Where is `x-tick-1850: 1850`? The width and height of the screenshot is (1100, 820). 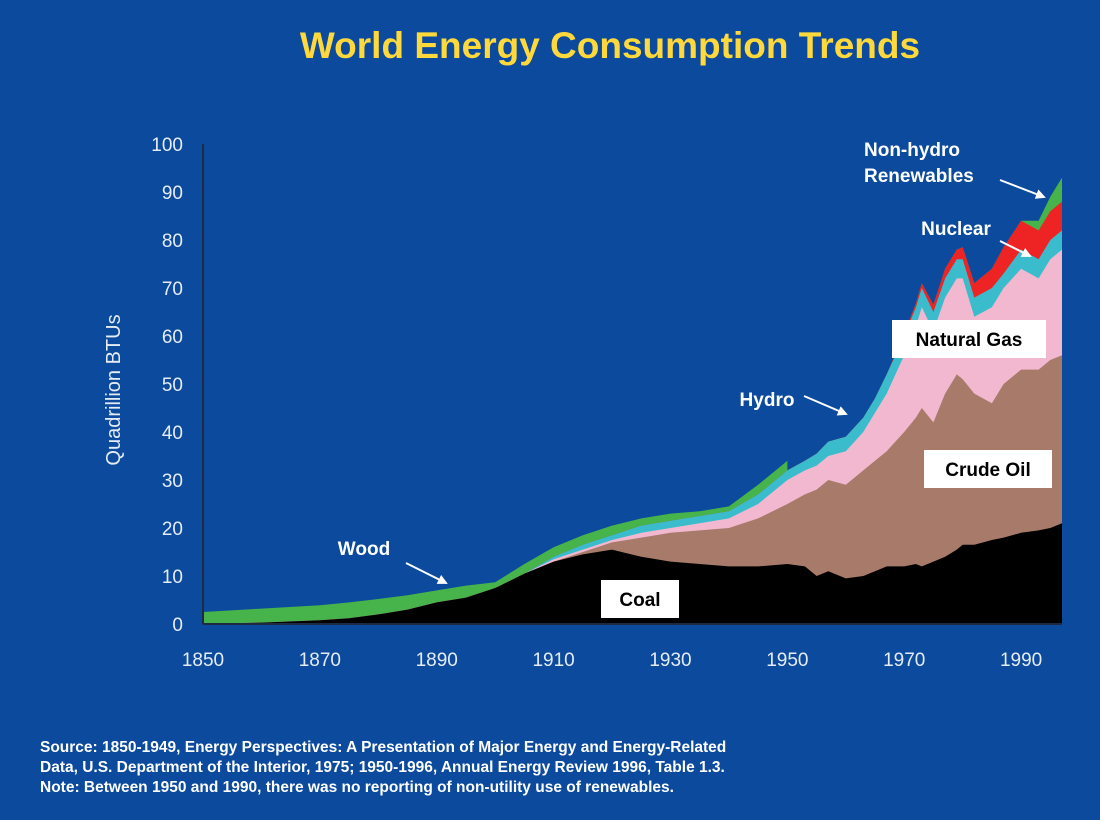
x-tick-1850: 1850 is located at coordinates (203, 660).